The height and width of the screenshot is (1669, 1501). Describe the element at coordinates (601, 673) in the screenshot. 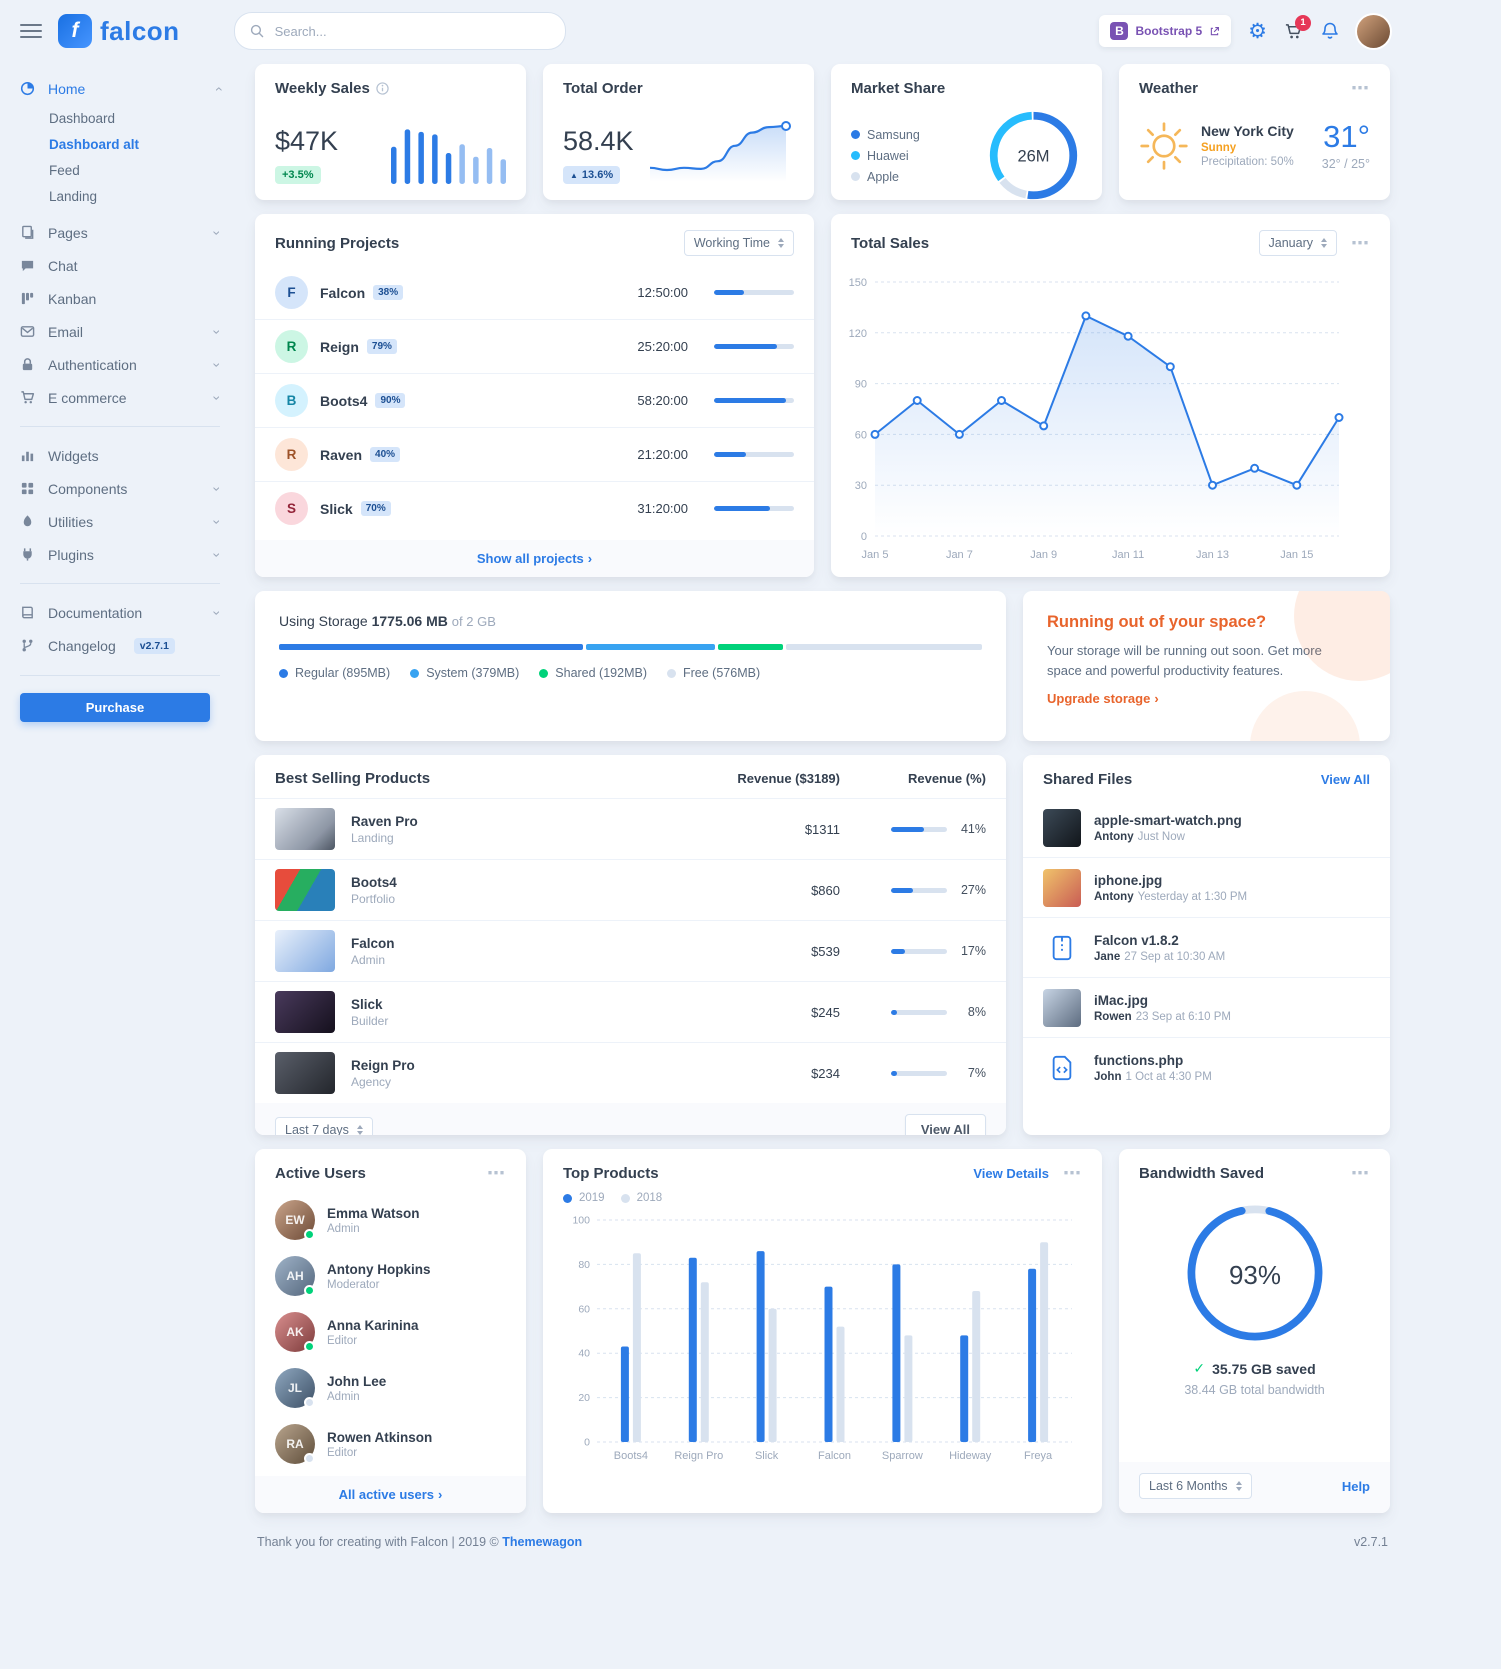

I see `storage-legend-label: Shared (192MB)` at that location.